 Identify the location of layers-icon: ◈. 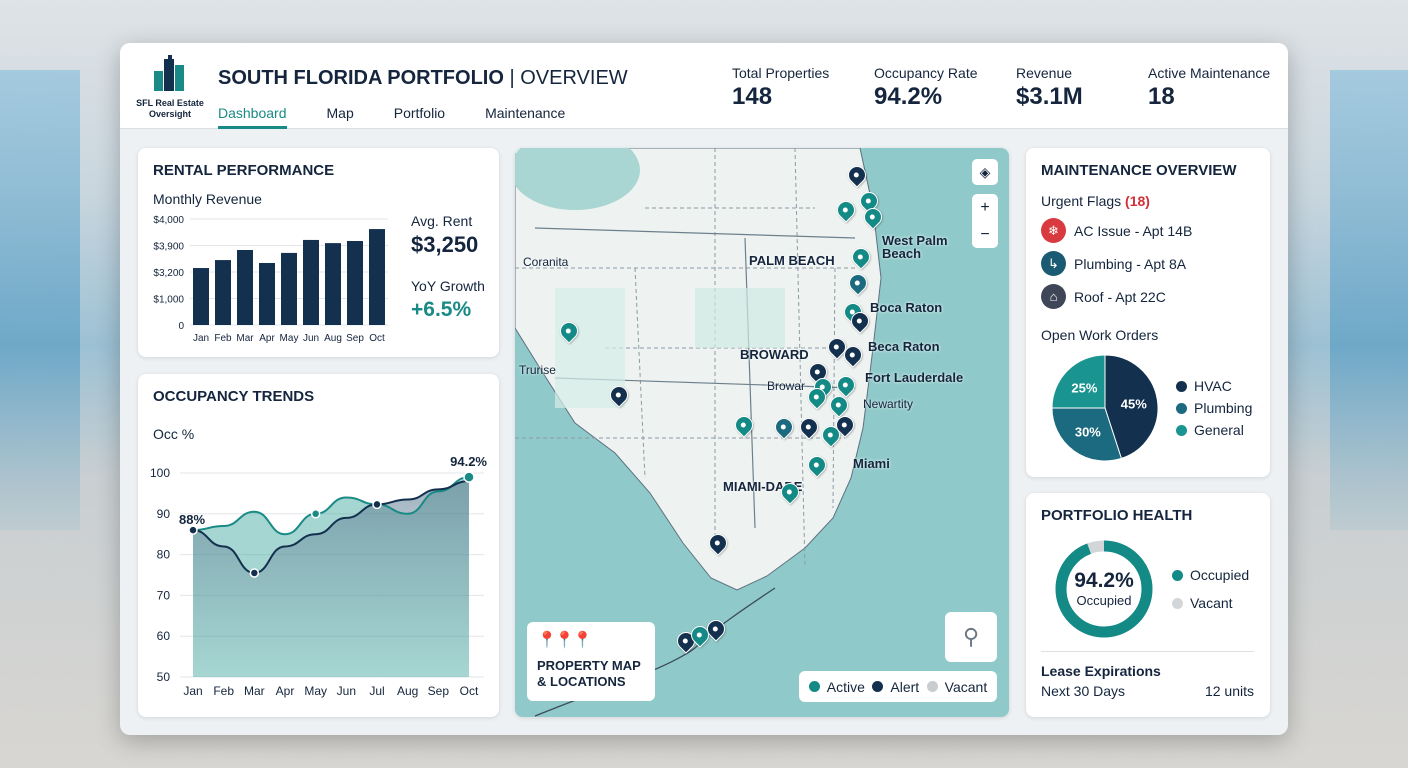
(985, 172).